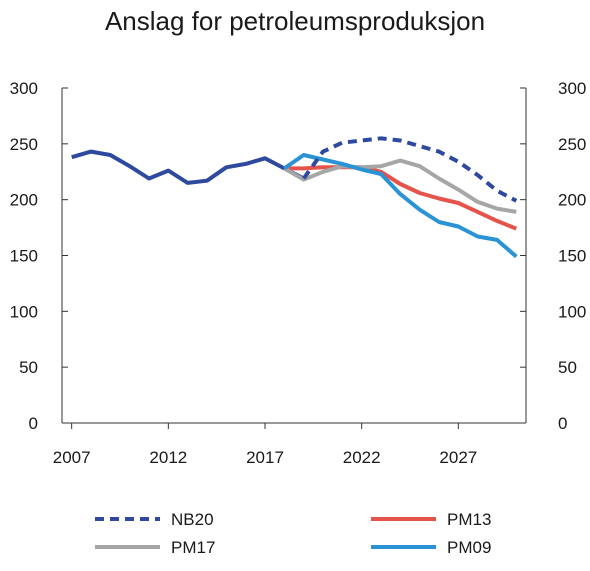 The width and height of the screenshot is (590, 571). I want to click on x-tick-label: 2017, so click(265, 457).